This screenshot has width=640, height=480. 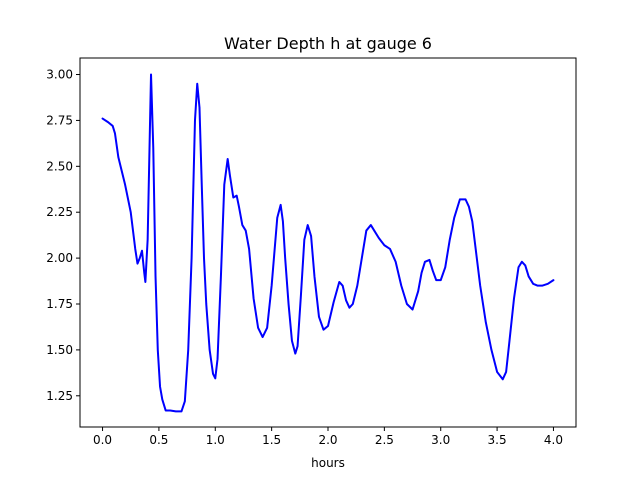 What do you see at coordinates (327, 440) in the screenshot?
I see `x-tick-label: 2.0` at bounding box center [327, 440].